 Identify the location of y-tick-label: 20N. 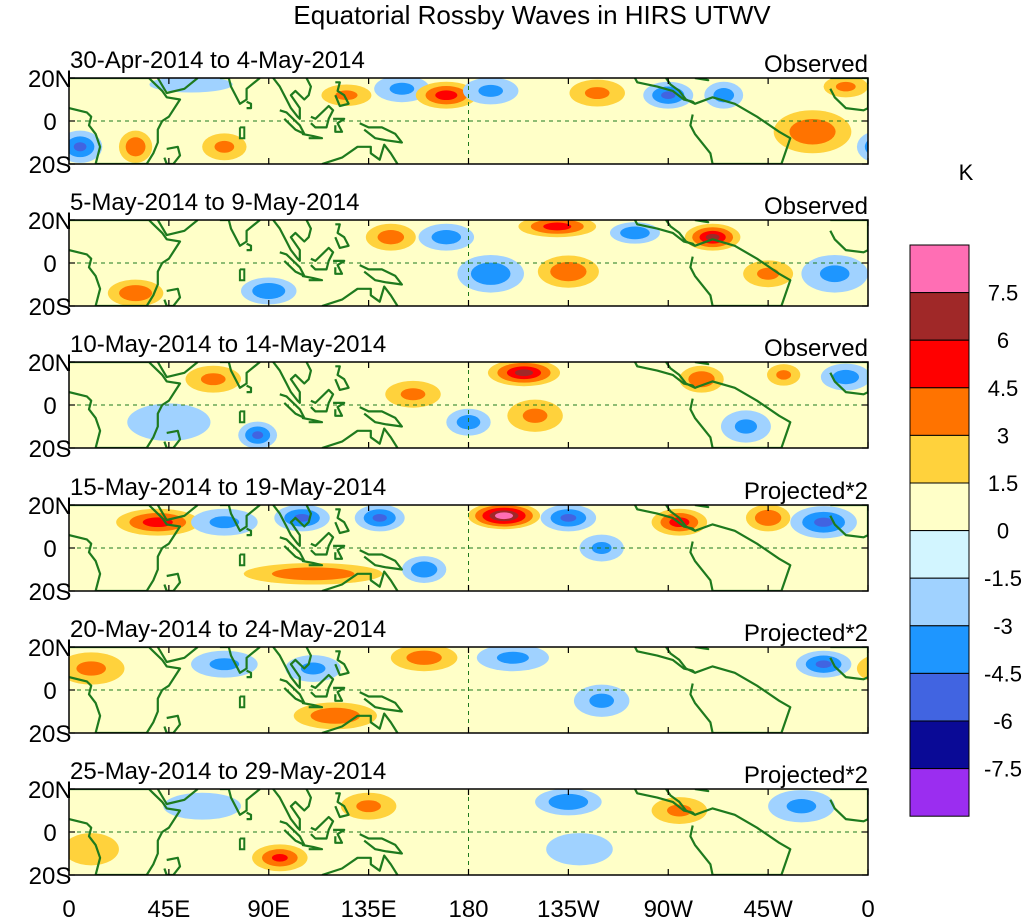
(50, 79).